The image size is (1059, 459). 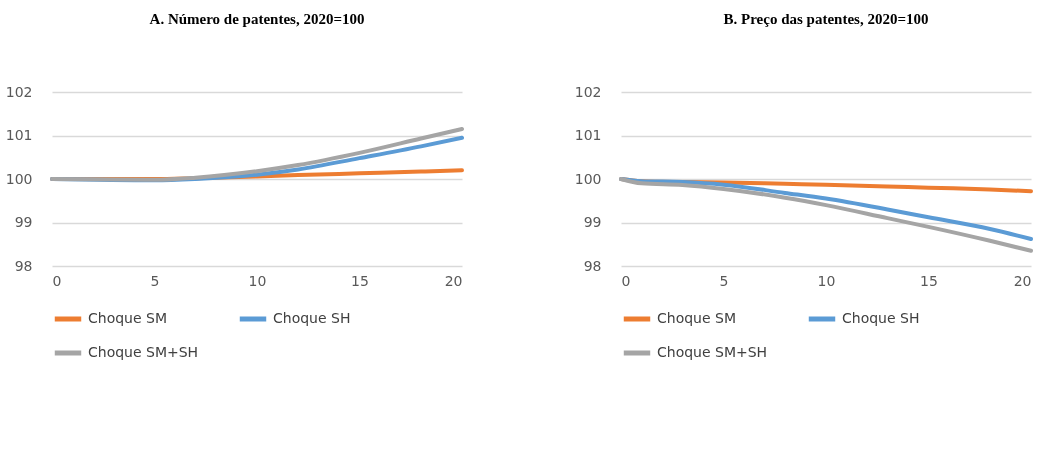 I want to click on chart-title: A. Número de patentes, 2020=100, so click(x=257, y=19).